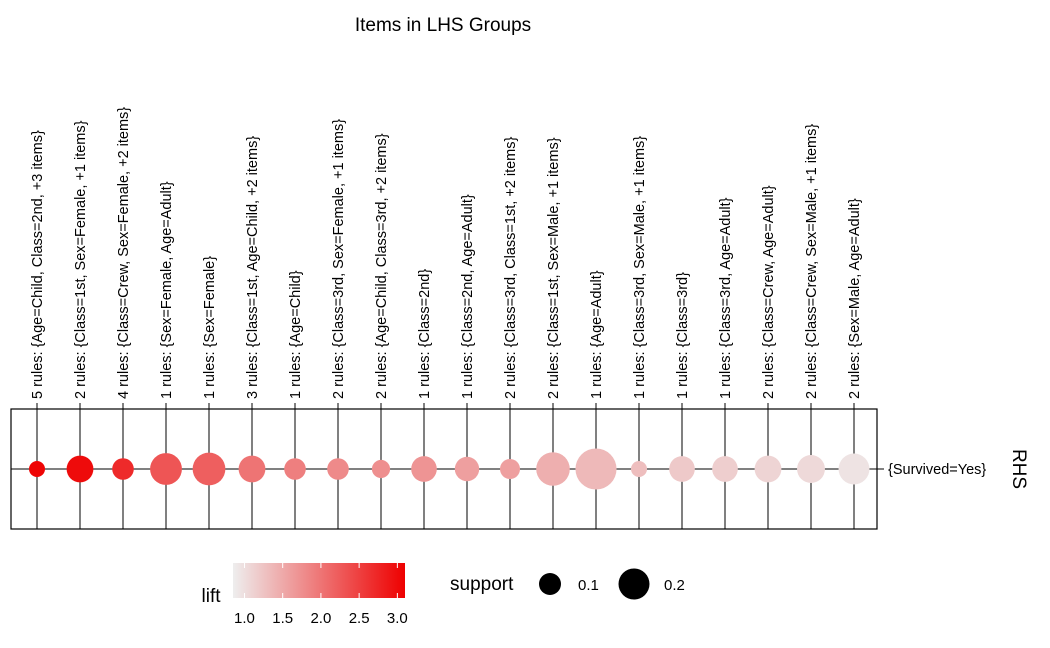  I want to click on support-key-label: 0.2, so click(674, 585).